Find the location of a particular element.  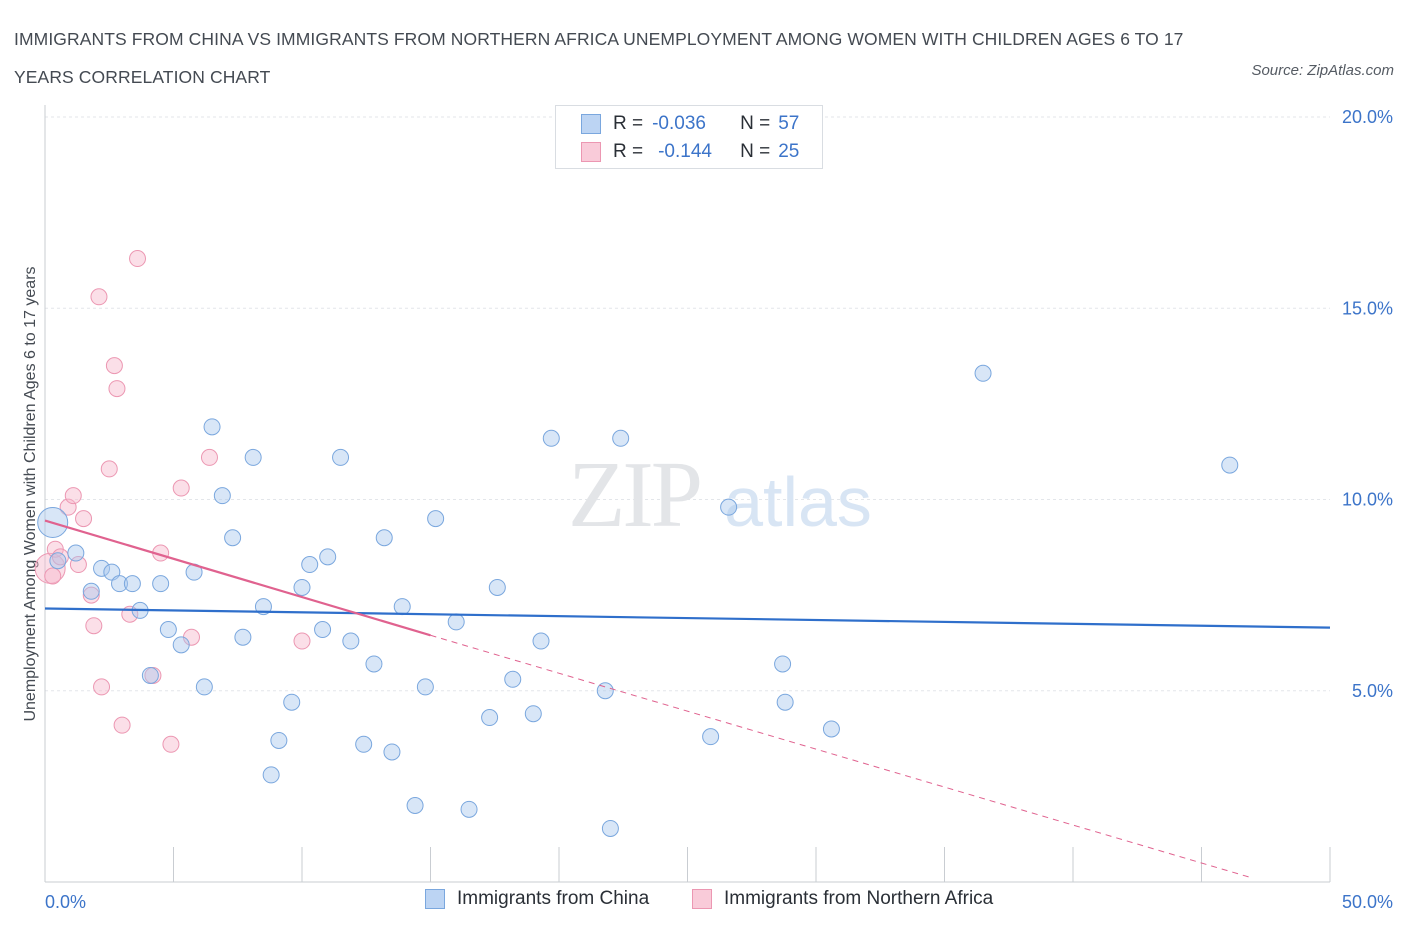

x-tick-label: 50.0% is located at coordinates (1367, 902).